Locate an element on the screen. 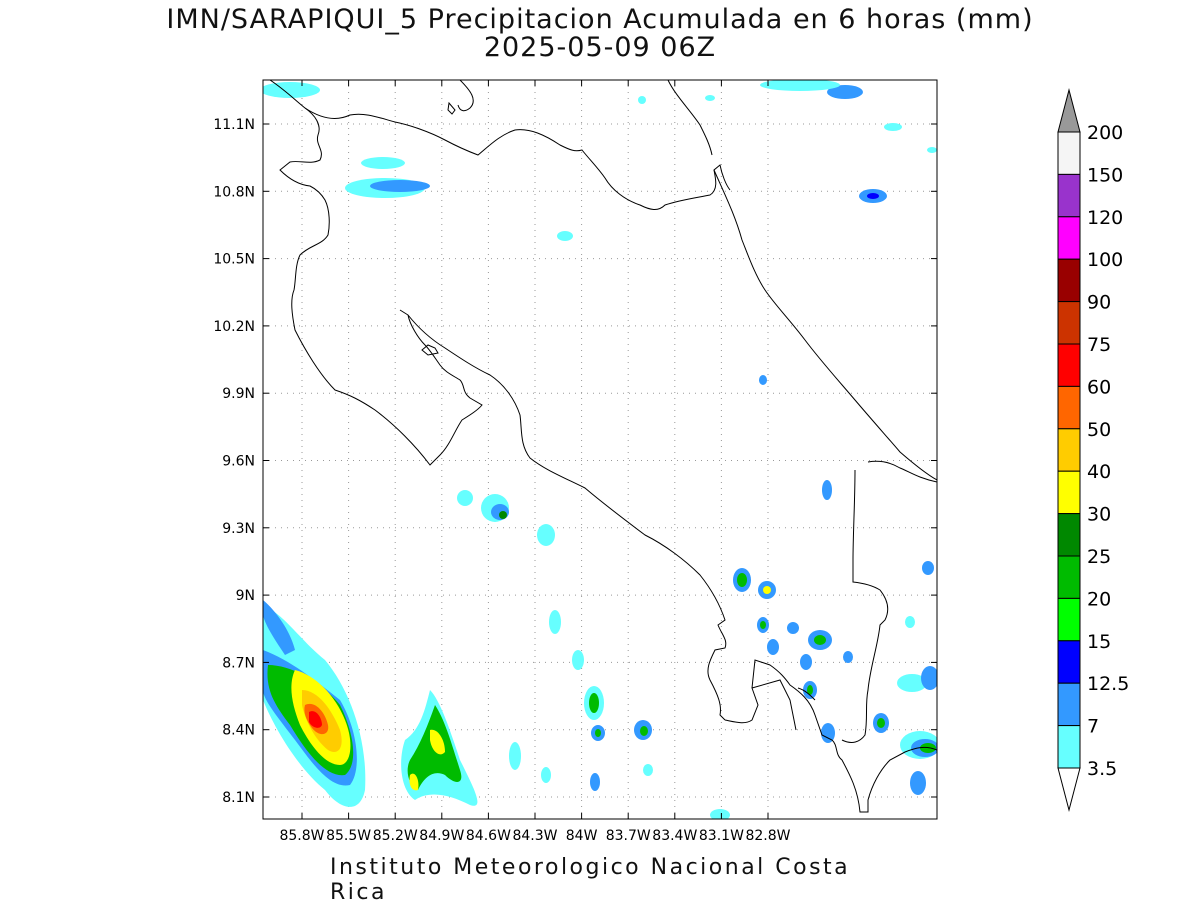 The width and height of the screenshot is (1200, 905). colorbar-label: 12.5 is located at coordinates (1108, 684).